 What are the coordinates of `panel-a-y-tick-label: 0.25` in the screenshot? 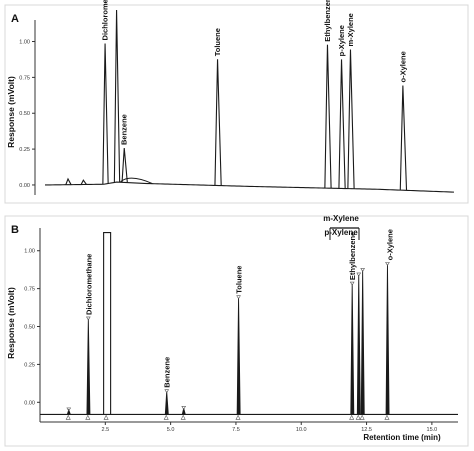 It's located at (24, 150).